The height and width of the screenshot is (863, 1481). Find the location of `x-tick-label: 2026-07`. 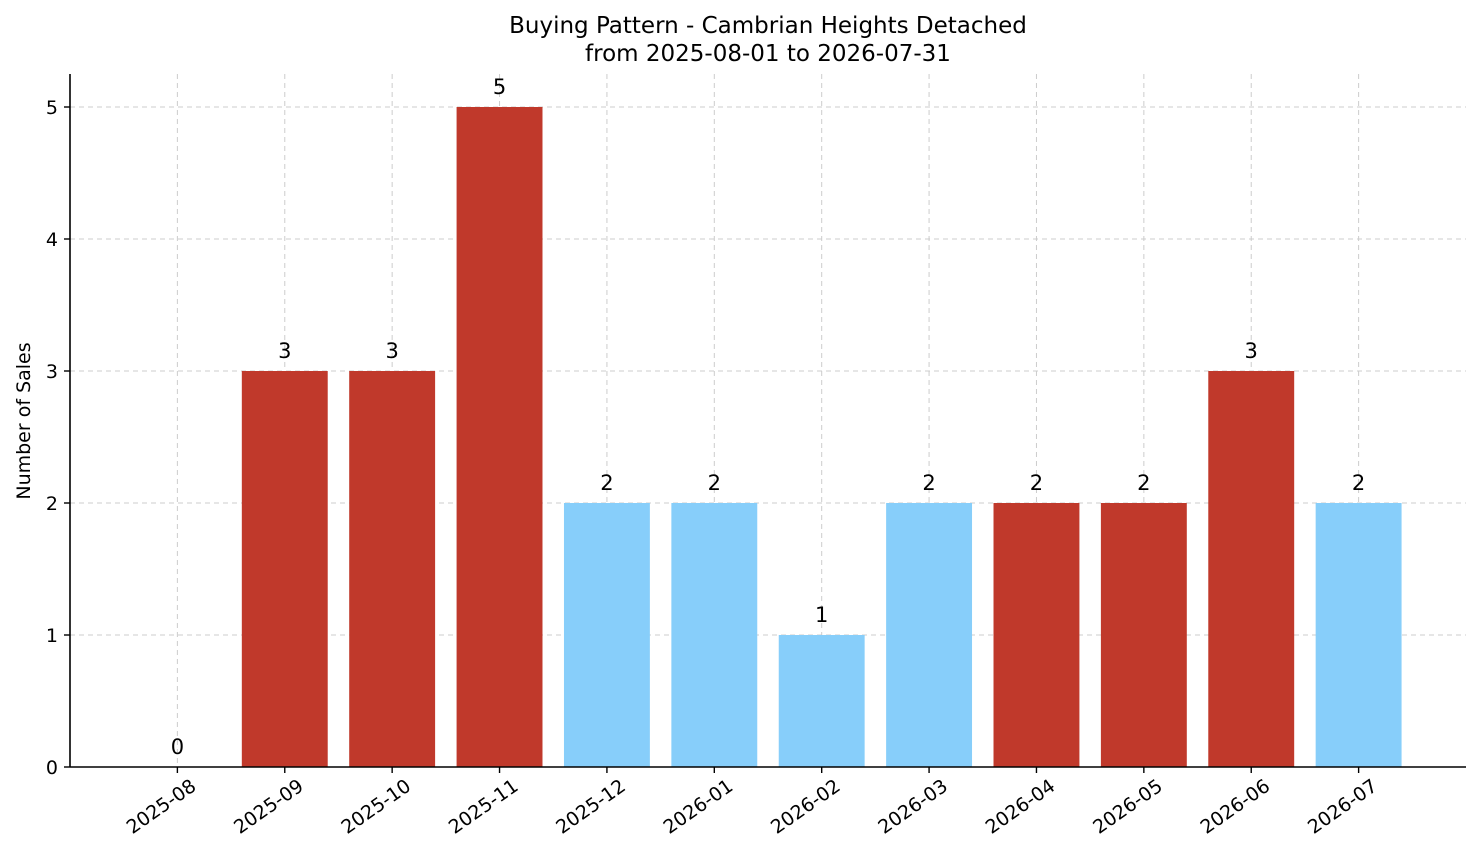

x-tick-label: 2026-07 is located at coordinates (1343, 807).